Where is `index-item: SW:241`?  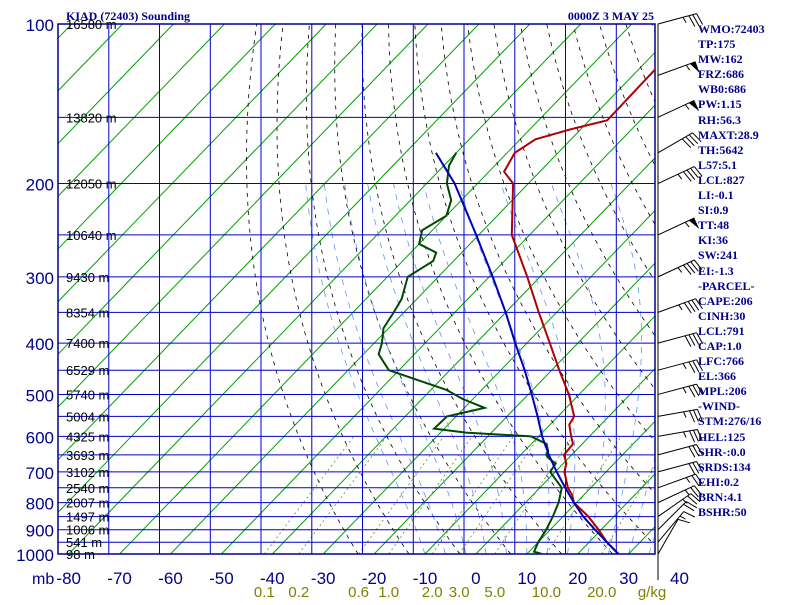
index-item: SW:241 is located at coordinates (748, 255).